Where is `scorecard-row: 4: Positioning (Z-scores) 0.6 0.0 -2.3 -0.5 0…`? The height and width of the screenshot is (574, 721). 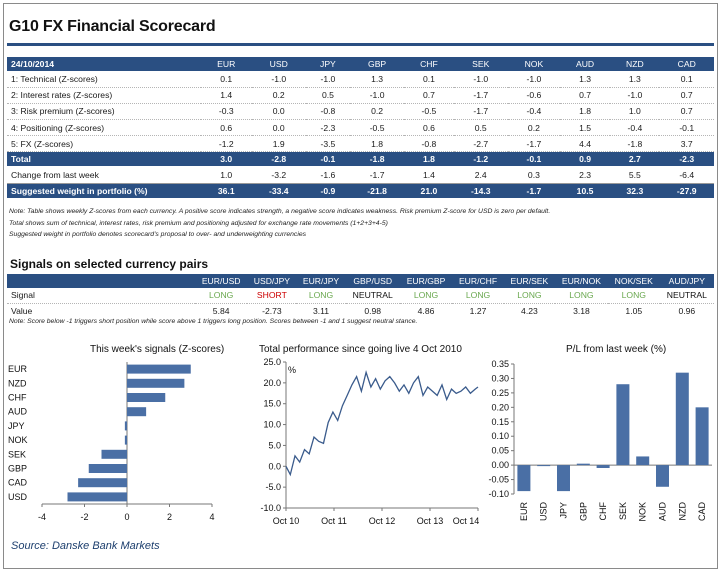 scorecard-row: 4: Positioning (Z-scores) 0.6 0.0 -2.3 -0.5 0… is located at coordinates (360, 128).